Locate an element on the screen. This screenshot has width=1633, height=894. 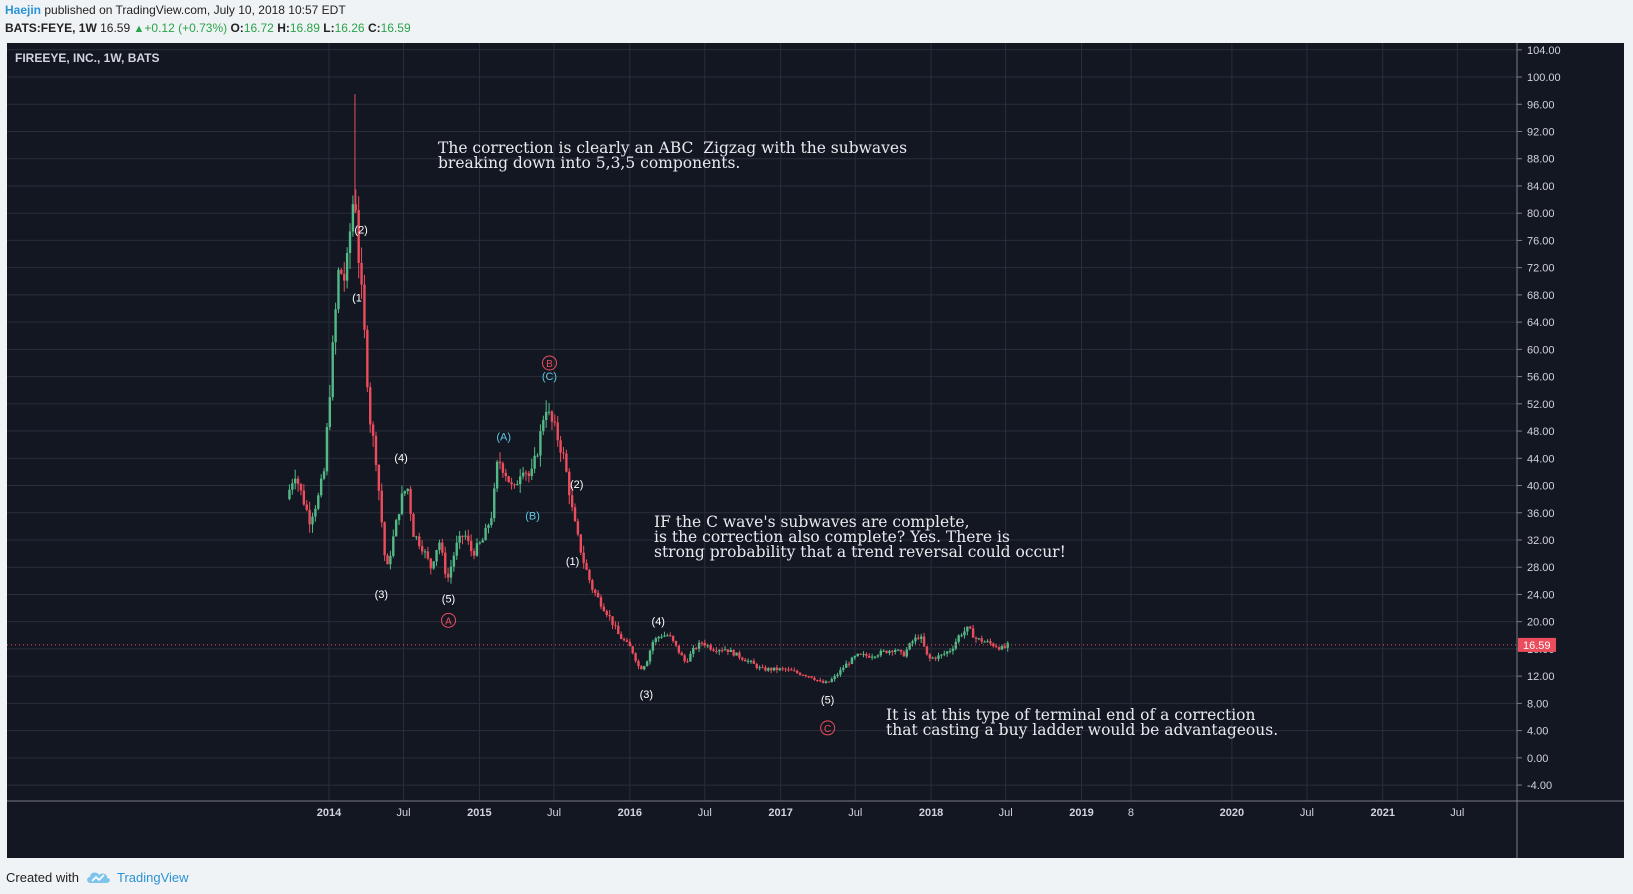
wave-label: (5) is located at coordinates (827, 700).